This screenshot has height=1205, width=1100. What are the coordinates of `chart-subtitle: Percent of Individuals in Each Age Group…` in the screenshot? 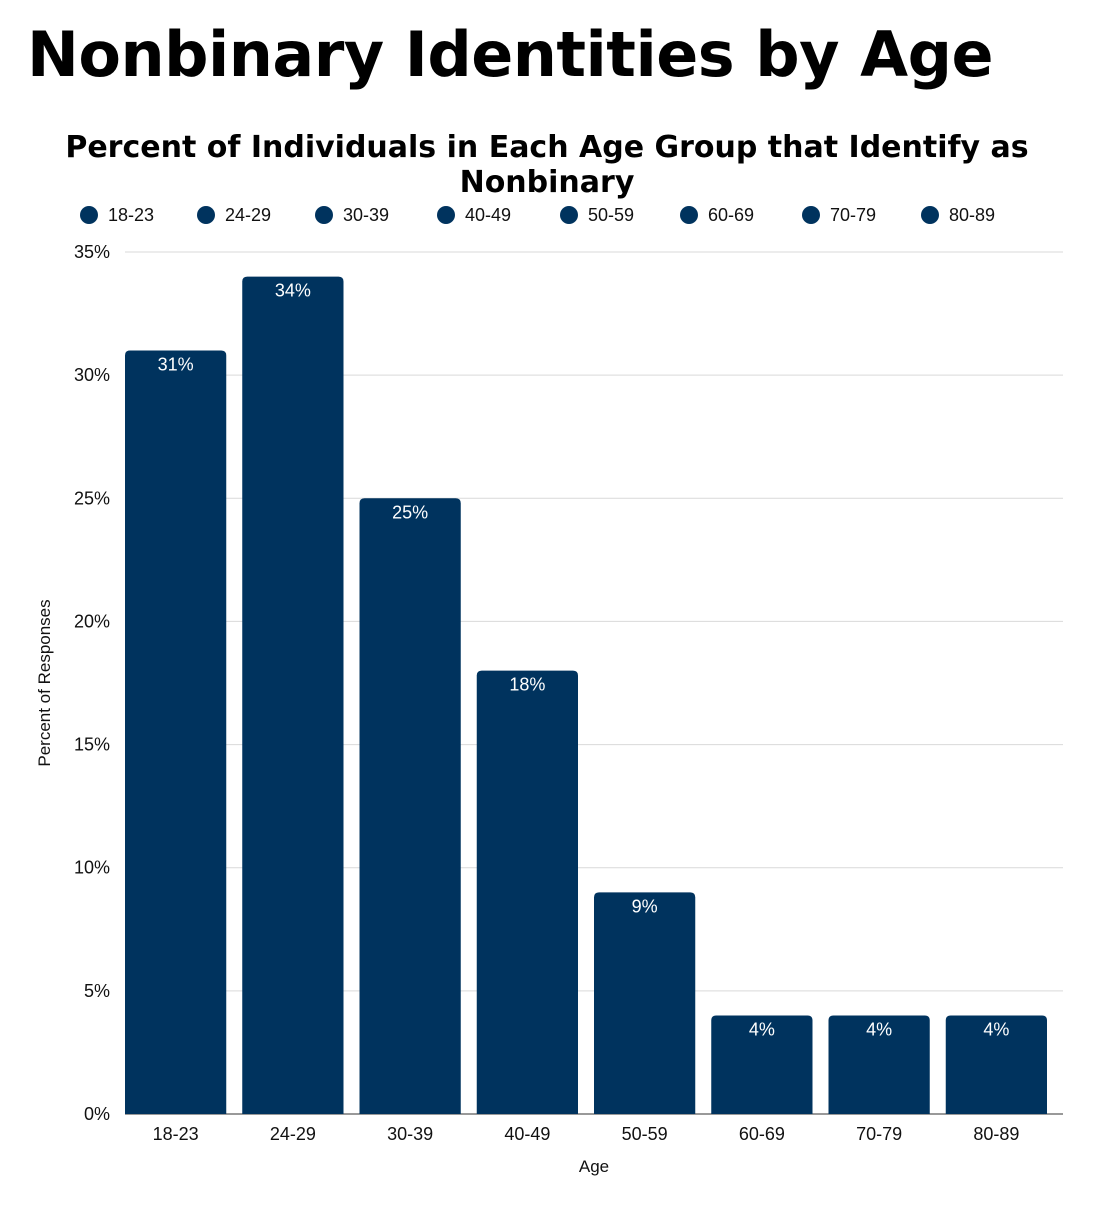 It's located at (547, 165).